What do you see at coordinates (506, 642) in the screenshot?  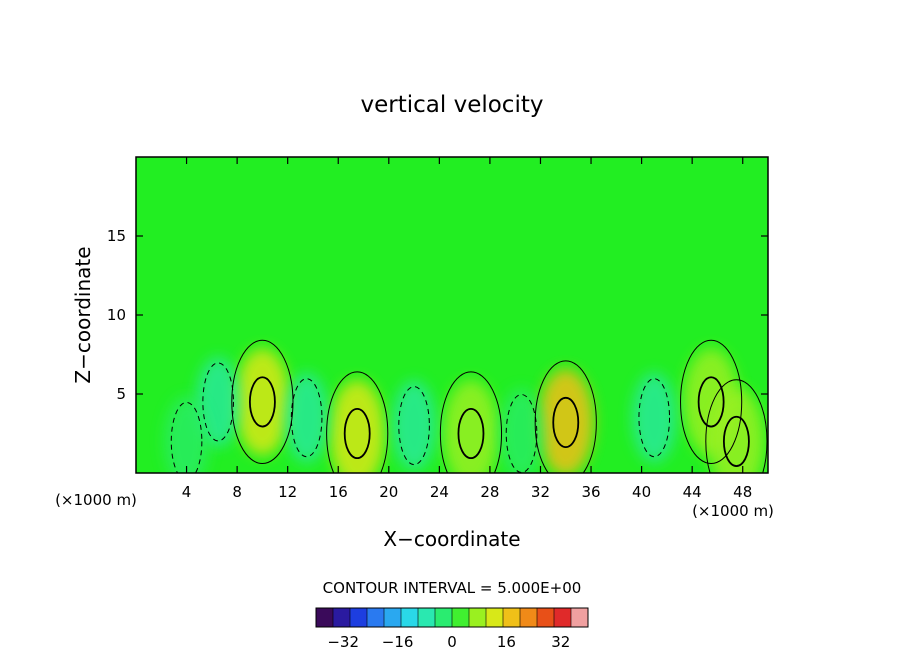 I see `colorbar-tick-label: 16` at bounding box center [506, 642].